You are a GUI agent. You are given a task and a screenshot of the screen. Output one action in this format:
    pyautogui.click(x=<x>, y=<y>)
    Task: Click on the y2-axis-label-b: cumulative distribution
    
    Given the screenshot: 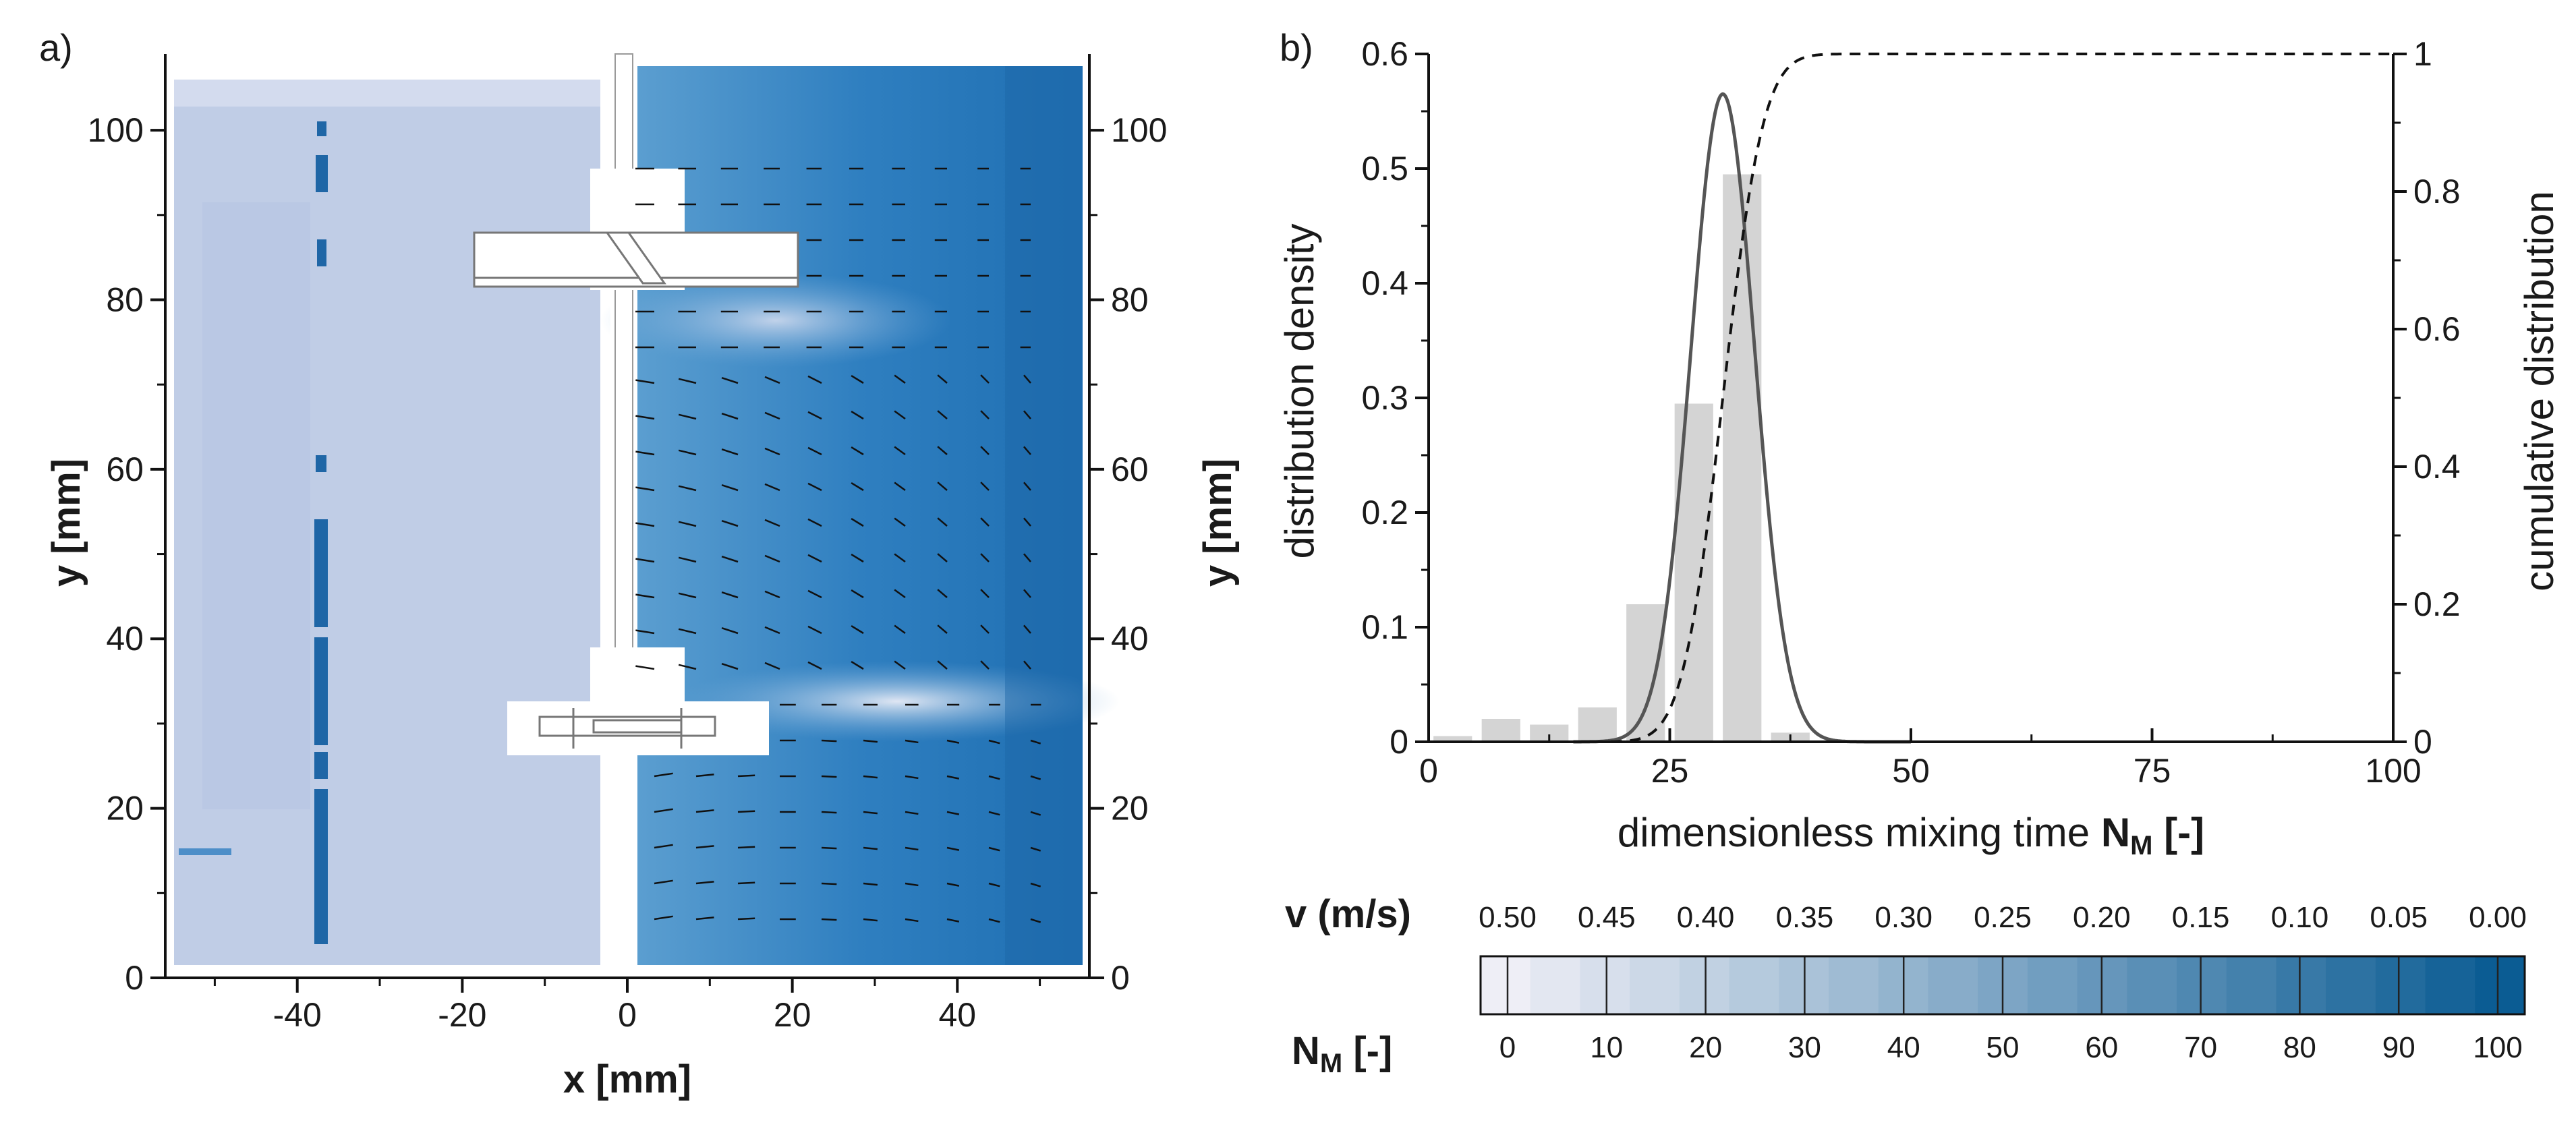 What is the action you would take?
    pyautogui.click(x=2539, y=391)
    